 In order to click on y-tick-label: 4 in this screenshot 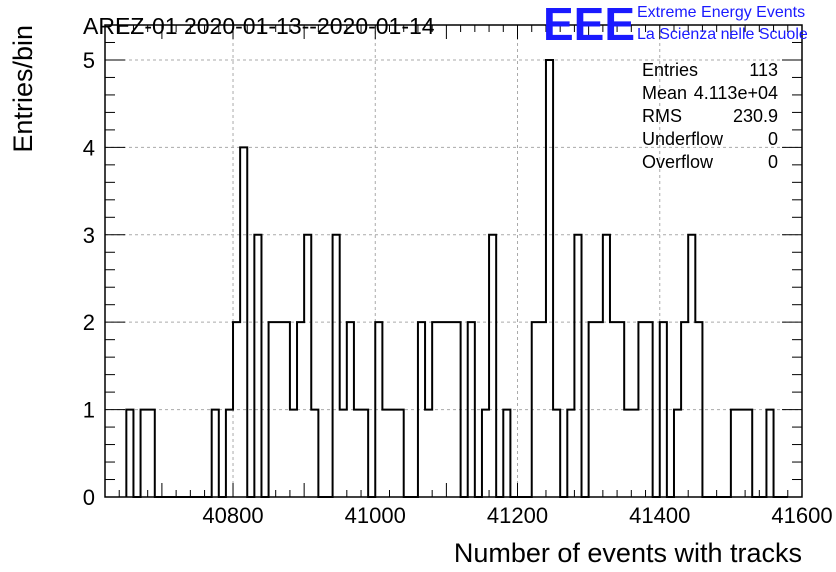, I will do `click(89, 147)`.